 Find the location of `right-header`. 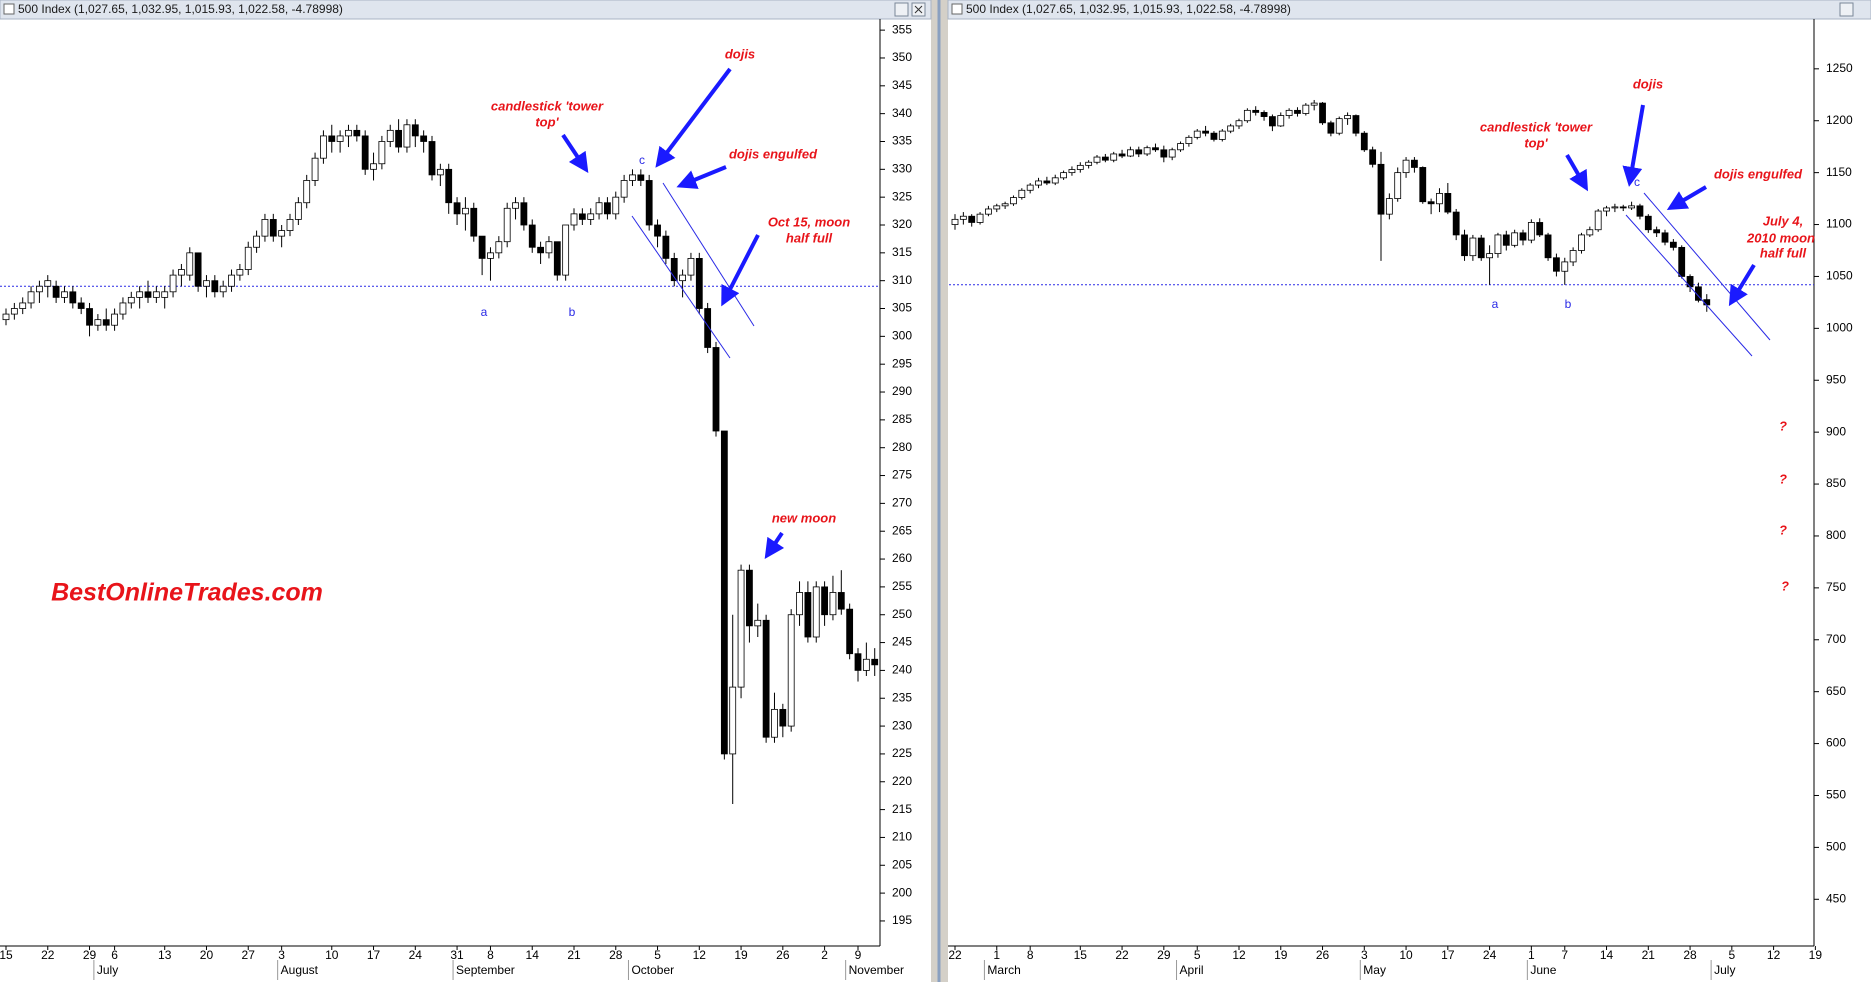

right-header is located at coordinates (1409, 10).